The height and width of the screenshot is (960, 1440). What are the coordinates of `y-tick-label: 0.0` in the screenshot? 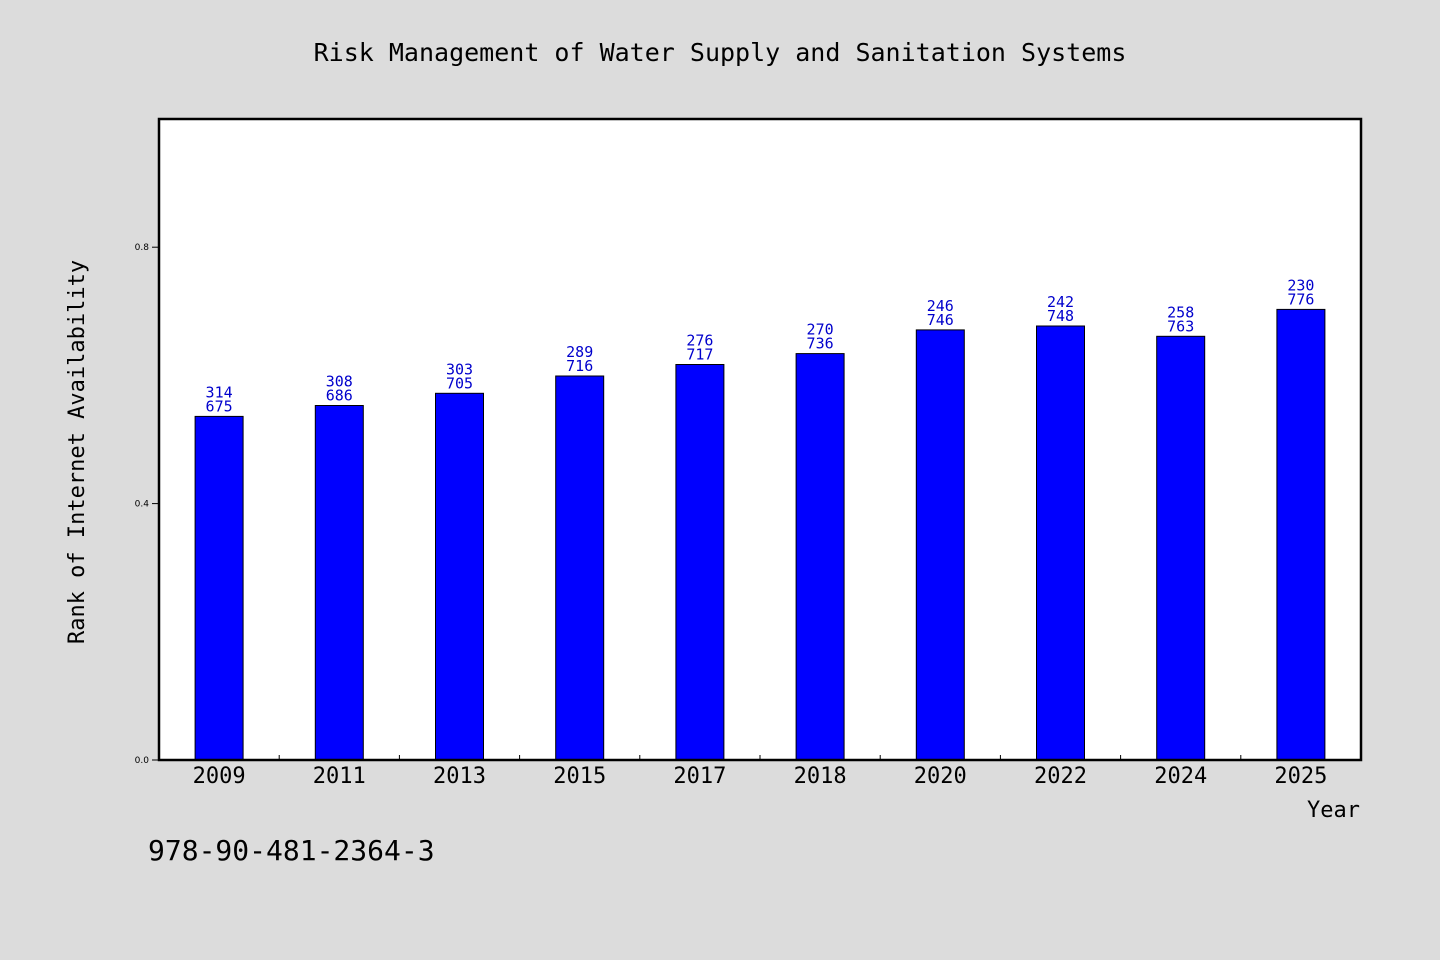 It's located at (142, 761).